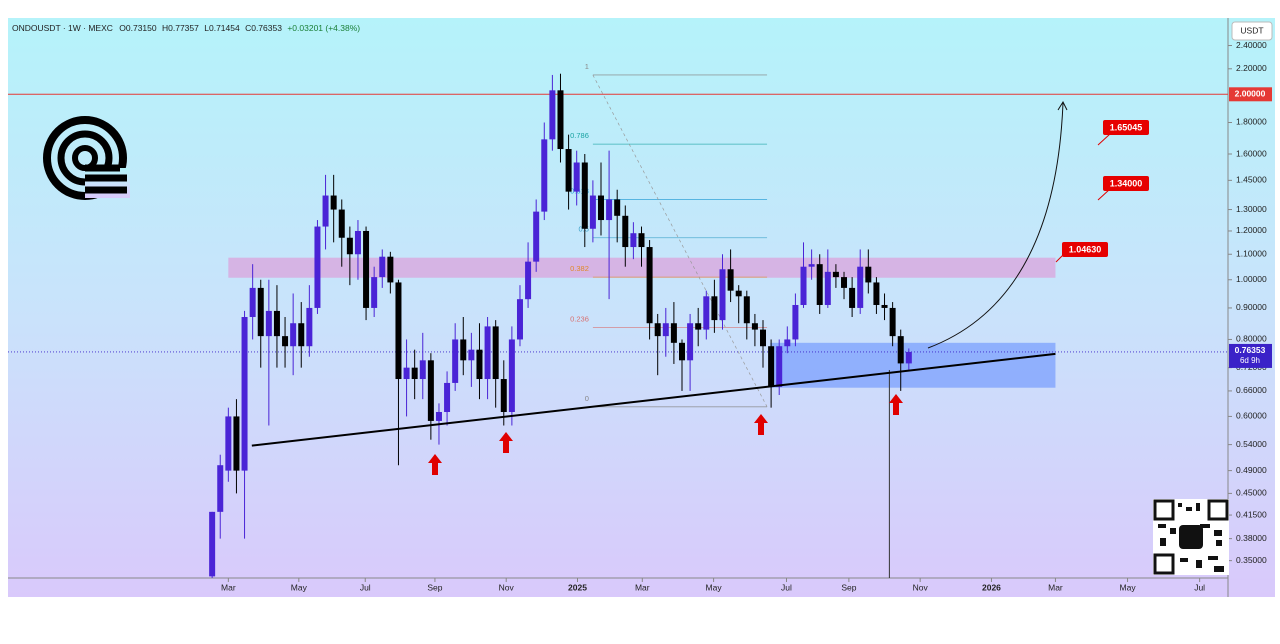  What do you see at coordinates (1126, 183) in the screenshot?
I see `target-label: 1.34000` at bounding box center [1126, 183].